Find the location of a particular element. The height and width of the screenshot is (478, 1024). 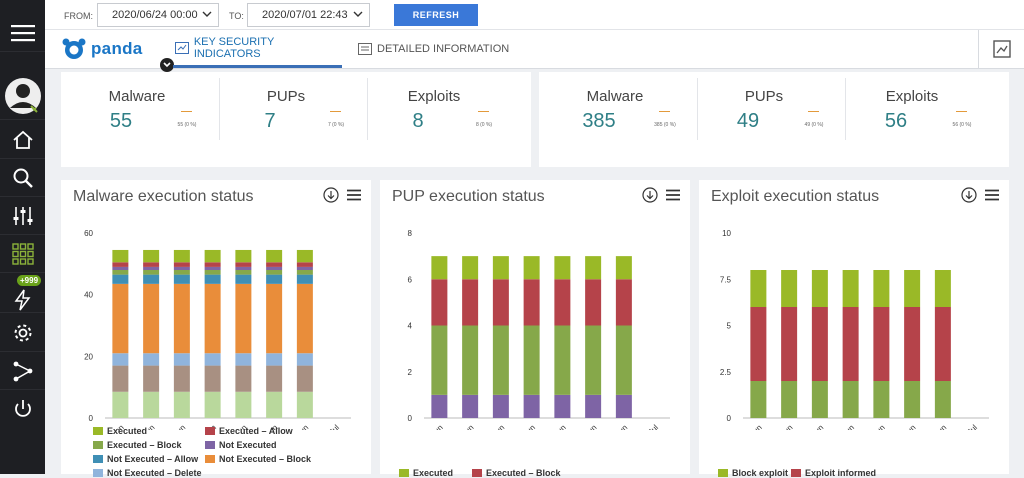

legend-item: Not Executed is located at coordinates (241, 445).